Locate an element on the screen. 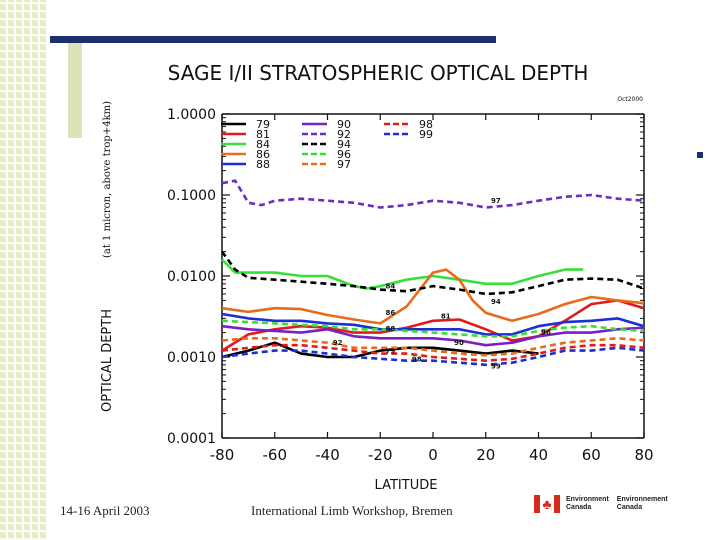 This screenshot has width=720, height=540. x-axis-label: LATITUDE is located at coordinates (406, 485).